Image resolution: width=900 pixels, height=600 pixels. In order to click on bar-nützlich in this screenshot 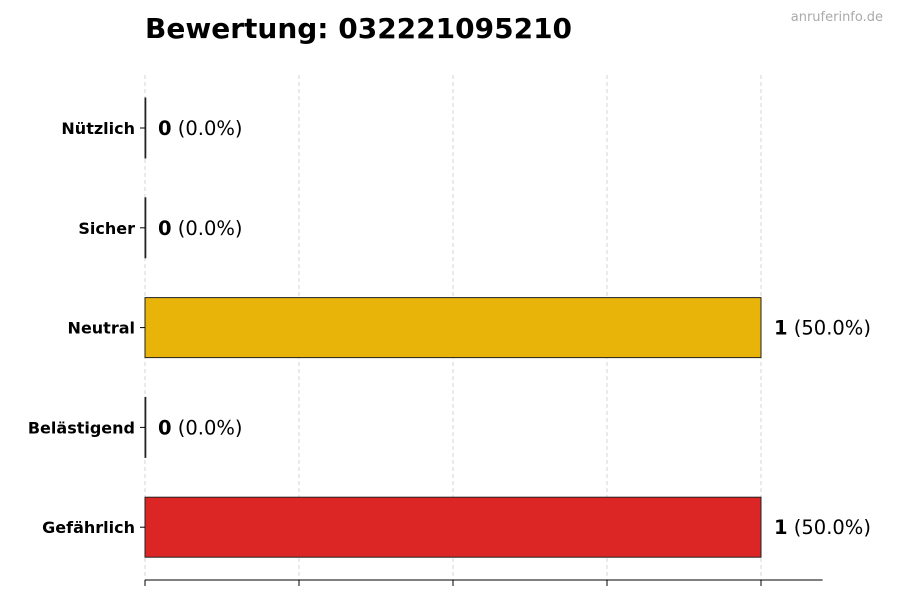, I will do `click(145, 128)`.